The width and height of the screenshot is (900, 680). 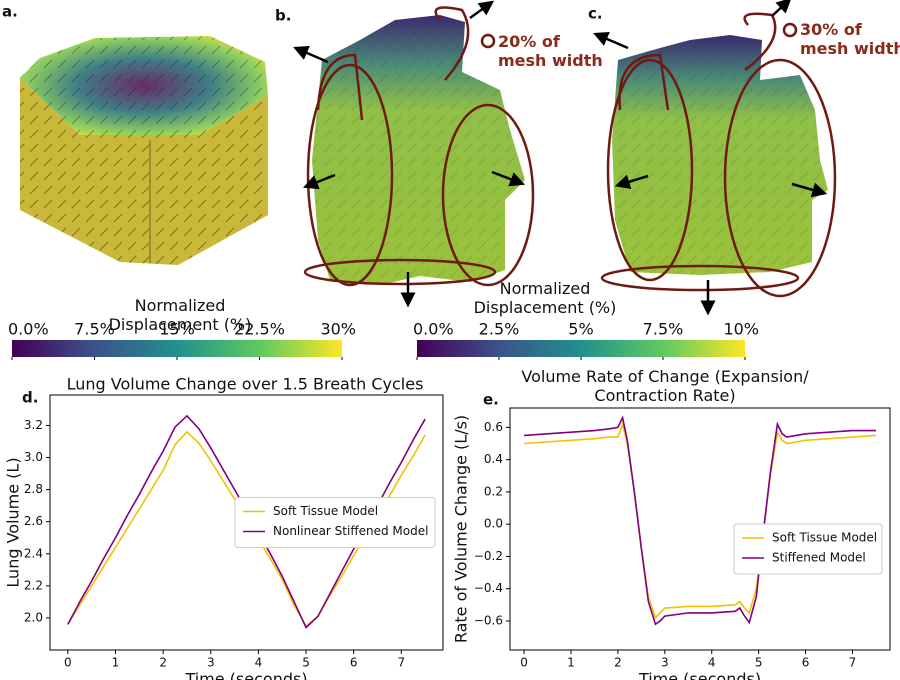 I want to click on y-tick-label: 3.2, so click(x=33, y=425).